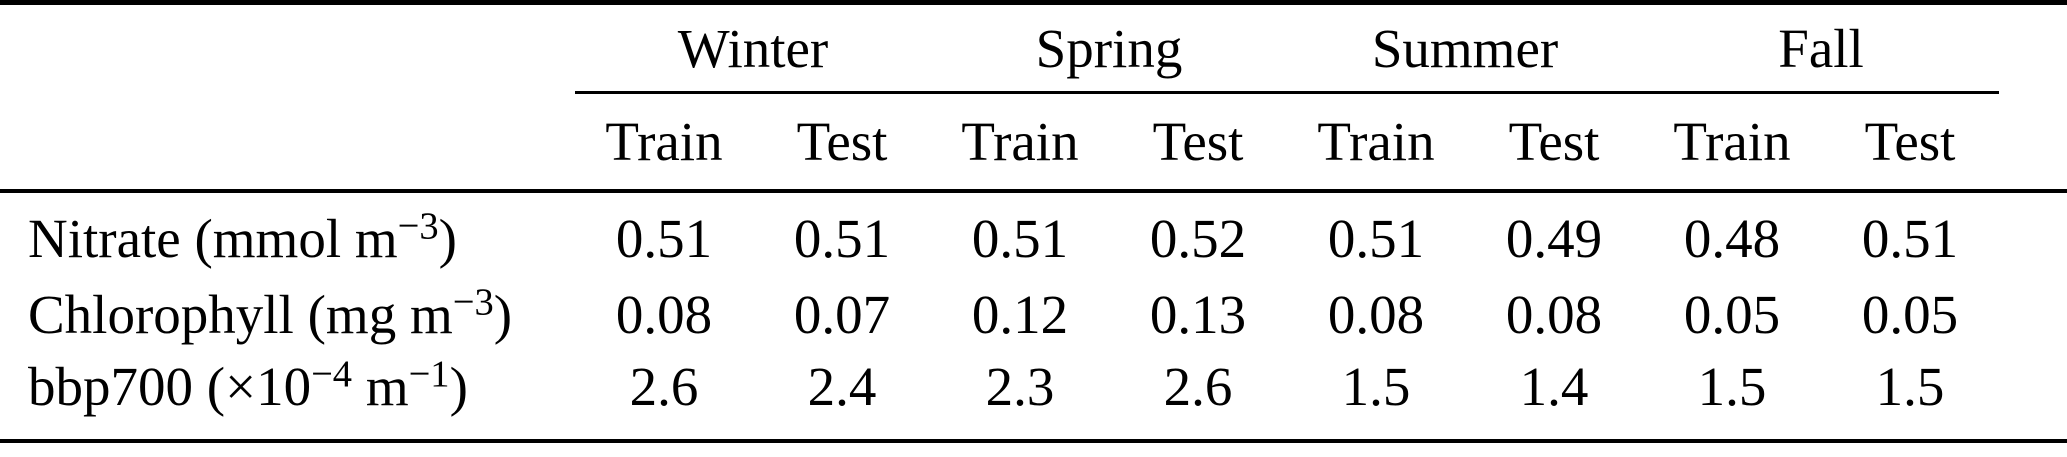  Describe the element at coordinates (332, 374) in the screenshot. I see `superscript: −4` at that location.